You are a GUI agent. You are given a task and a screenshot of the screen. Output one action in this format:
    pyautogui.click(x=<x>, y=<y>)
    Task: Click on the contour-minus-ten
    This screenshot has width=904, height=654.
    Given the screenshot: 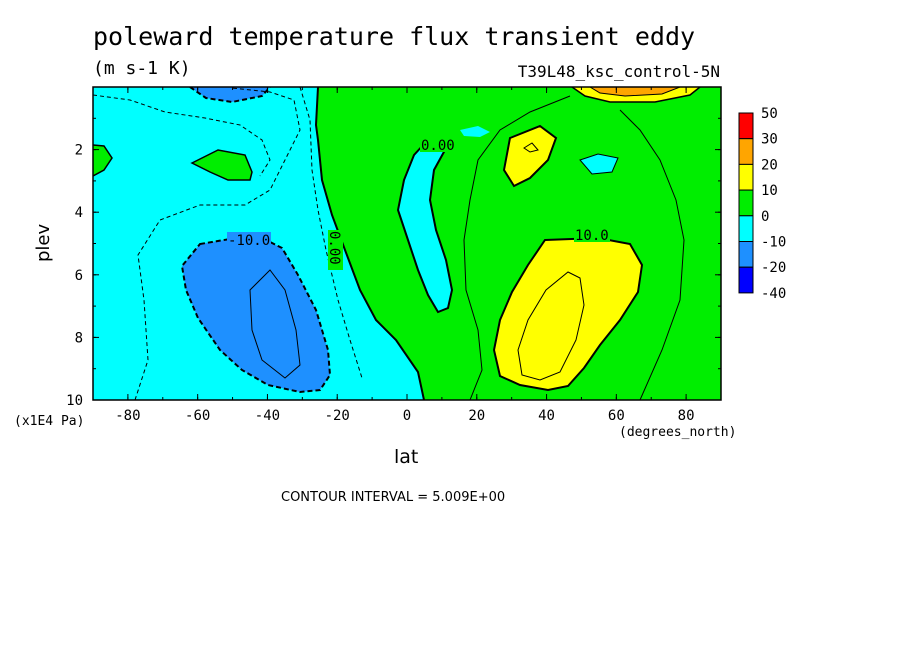 What is the action you would take?
    pyautogui.click(x=256, y=315)
    